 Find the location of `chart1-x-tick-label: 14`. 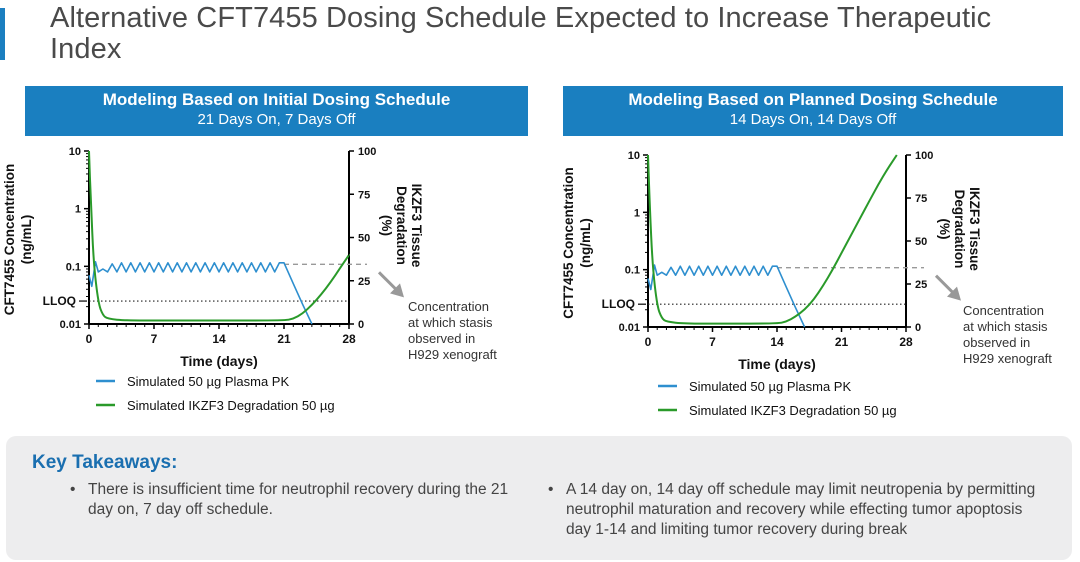

chart1-x-tick-label: 14 is located at coordinates (219, 339).